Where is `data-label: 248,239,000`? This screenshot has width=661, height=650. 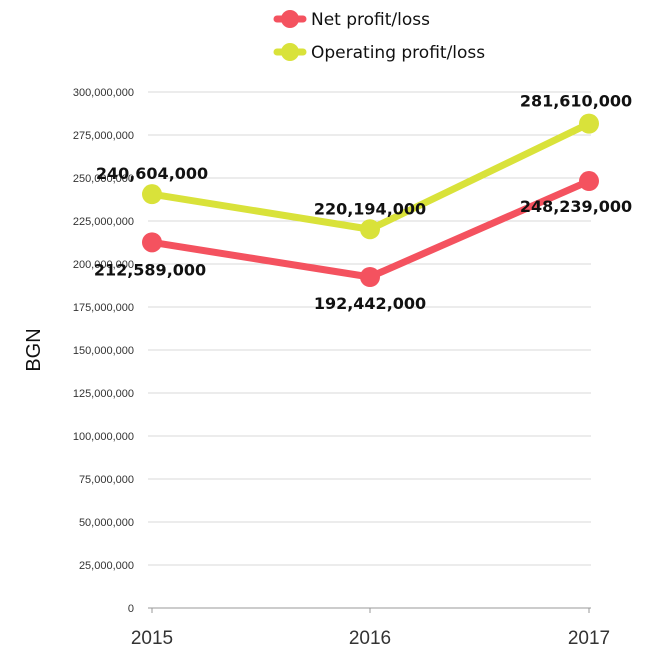
data-label: 248,239,000 is located at coordinates (576, 206).